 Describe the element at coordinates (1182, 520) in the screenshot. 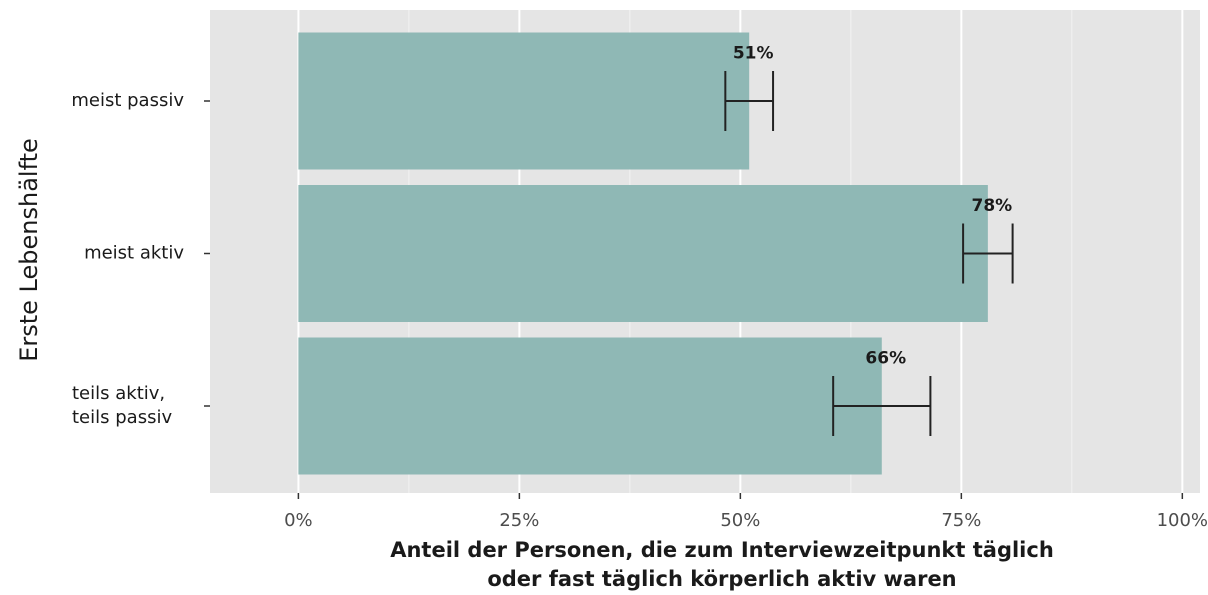

I see `x-tick-label: 100%` at that location.